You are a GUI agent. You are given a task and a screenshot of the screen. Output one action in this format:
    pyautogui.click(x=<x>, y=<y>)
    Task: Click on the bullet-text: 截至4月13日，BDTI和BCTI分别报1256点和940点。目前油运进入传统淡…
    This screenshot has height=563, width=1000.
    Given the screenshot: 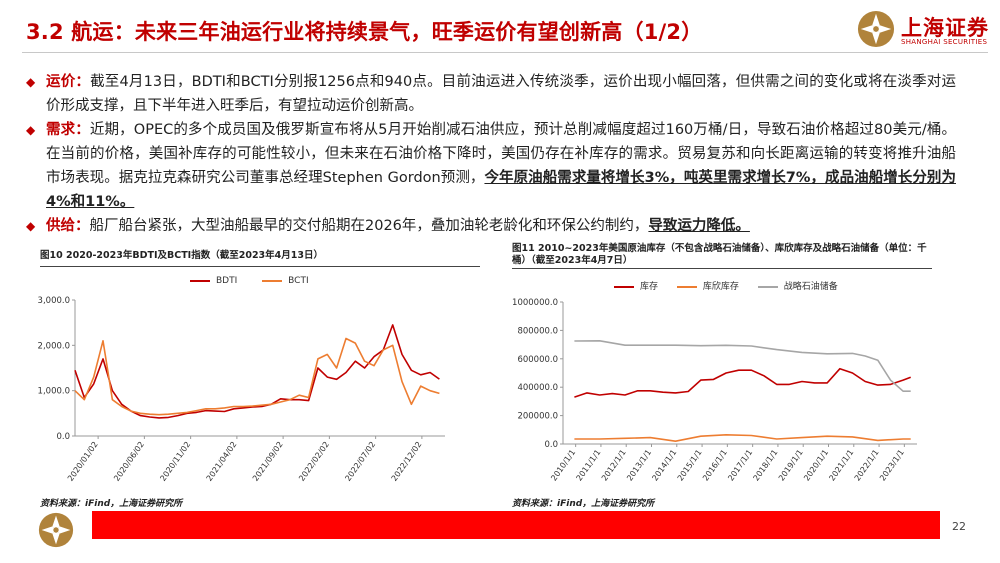 What is the action you would take?
    pyautogui.click(x=501, y=94)
    